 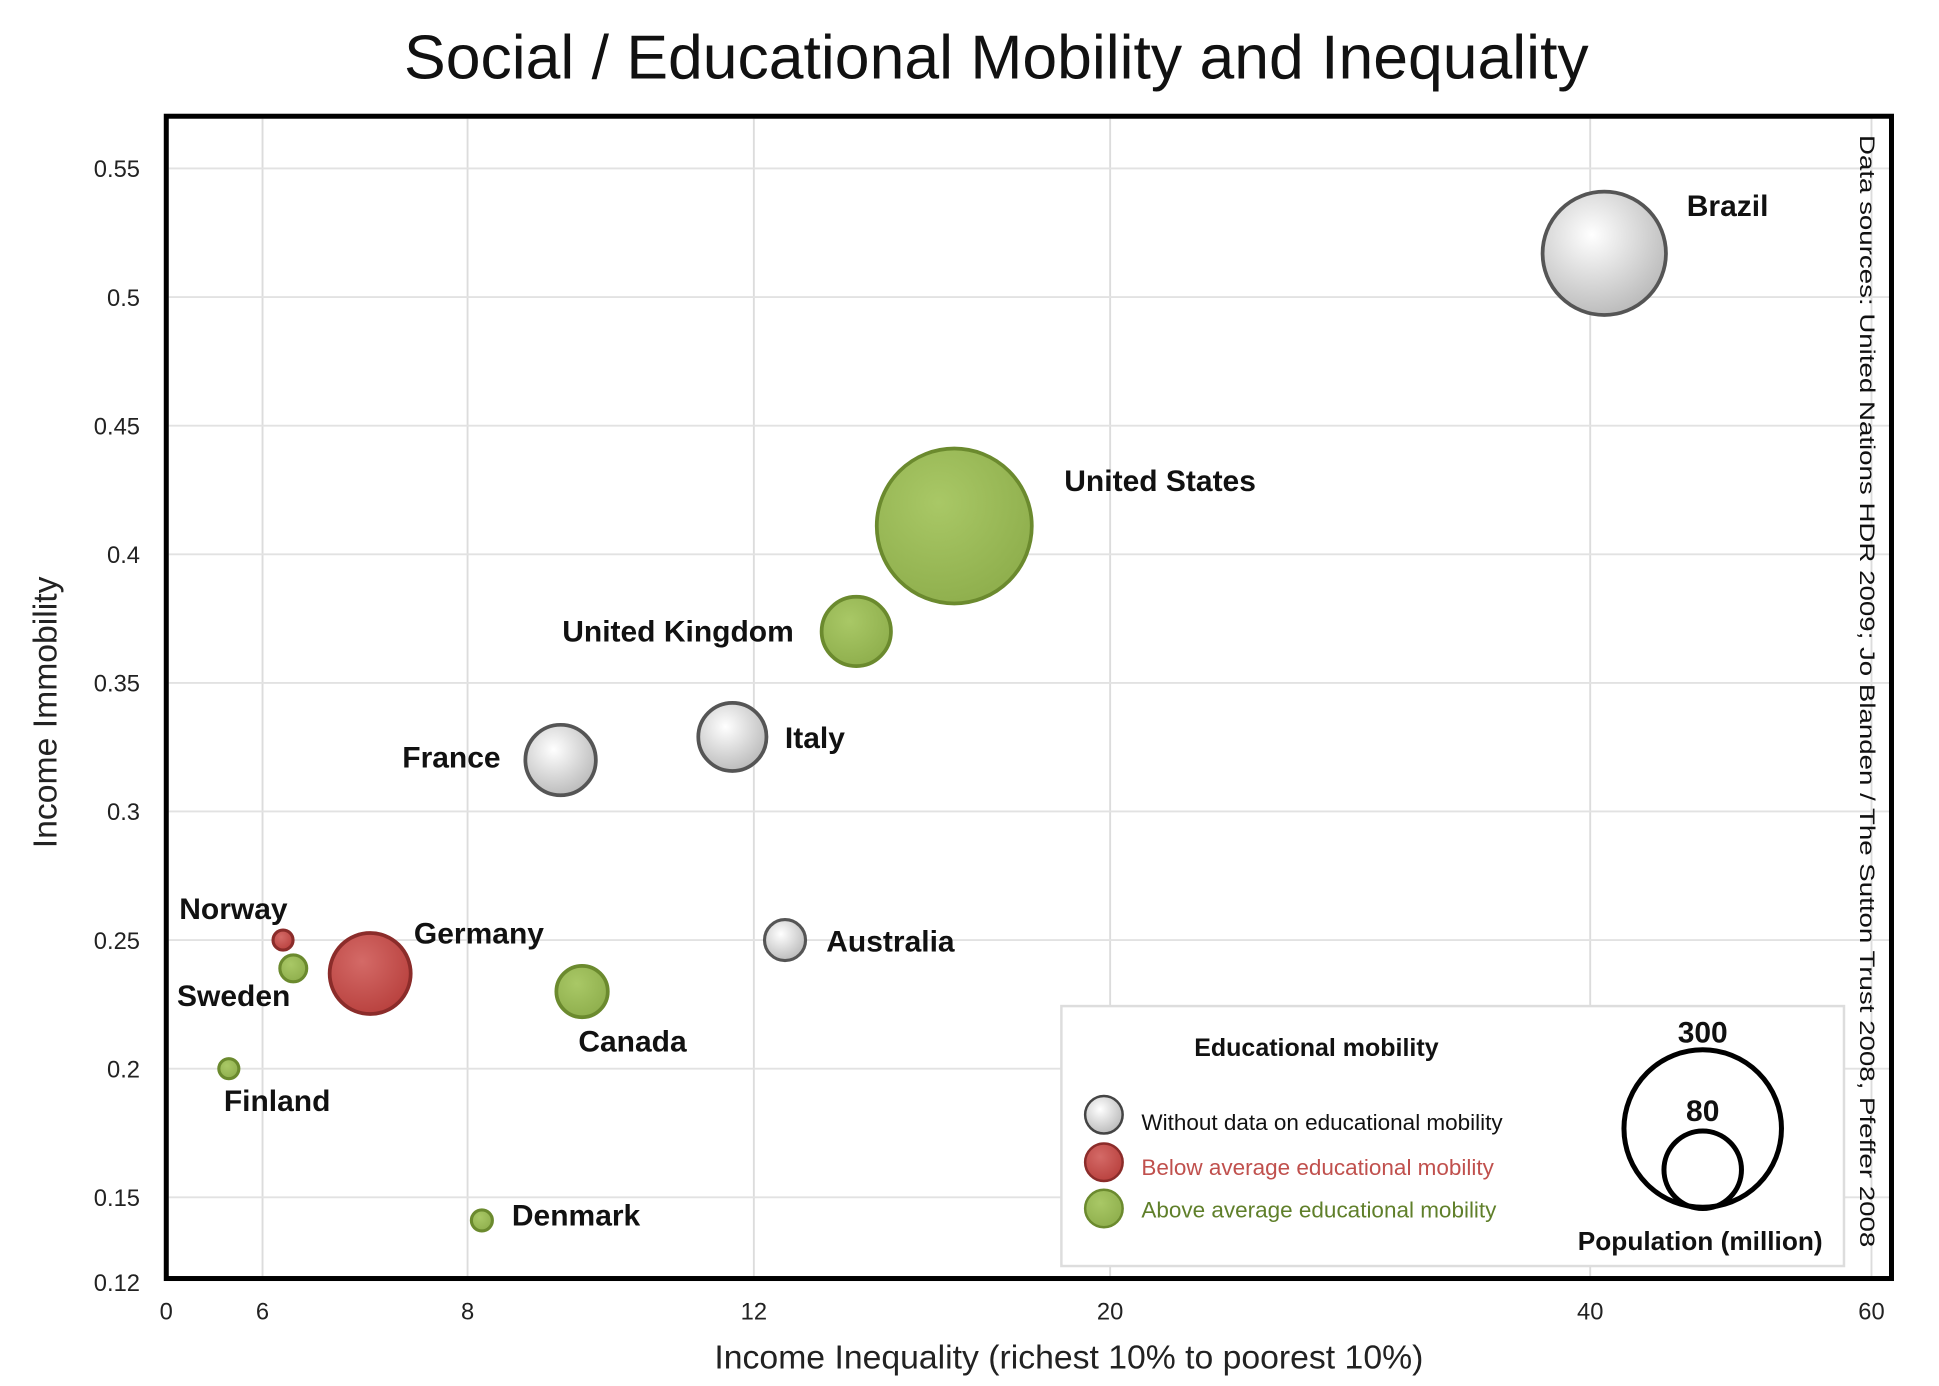 What do you see at coordinates (1604, 253) in the screenshot?
I see `bubble-brazil` at bounding box center [1604, 253].